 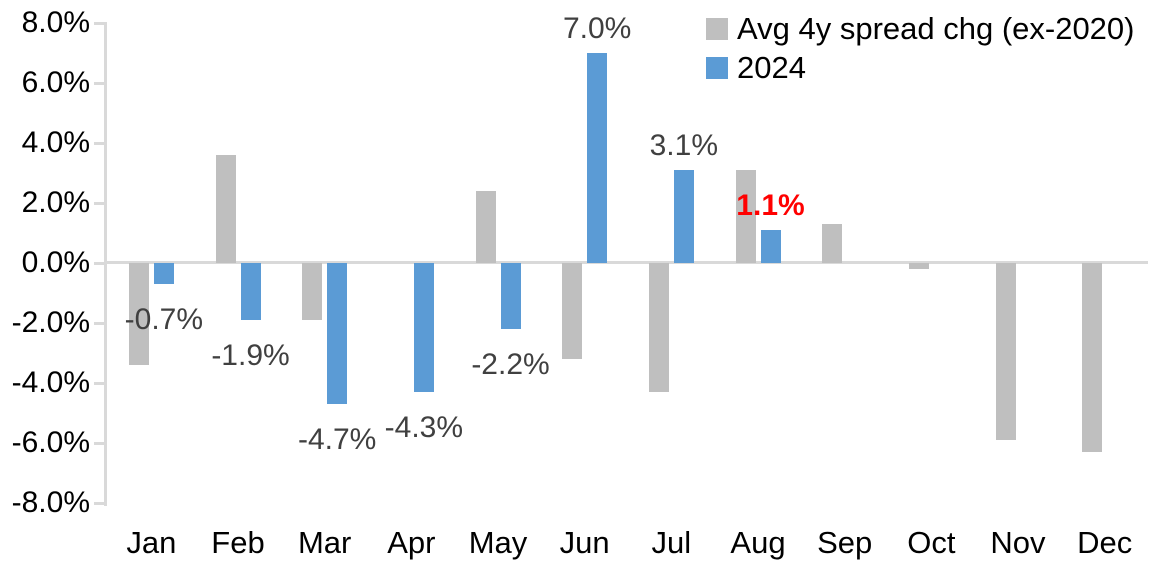 What do you see at coordinates (250, 355) in the screenshot?
I see `data-label-feb: -1.9%` at bounding box center [250, 355].